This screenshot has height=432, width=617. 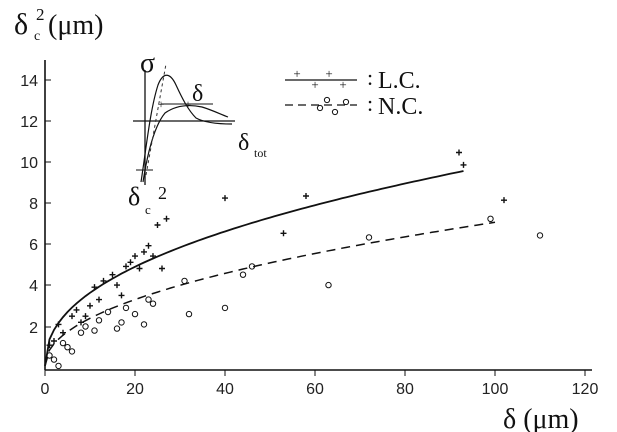 I want to click on y-tick-label-4: 8, so click(x=33, y=204).